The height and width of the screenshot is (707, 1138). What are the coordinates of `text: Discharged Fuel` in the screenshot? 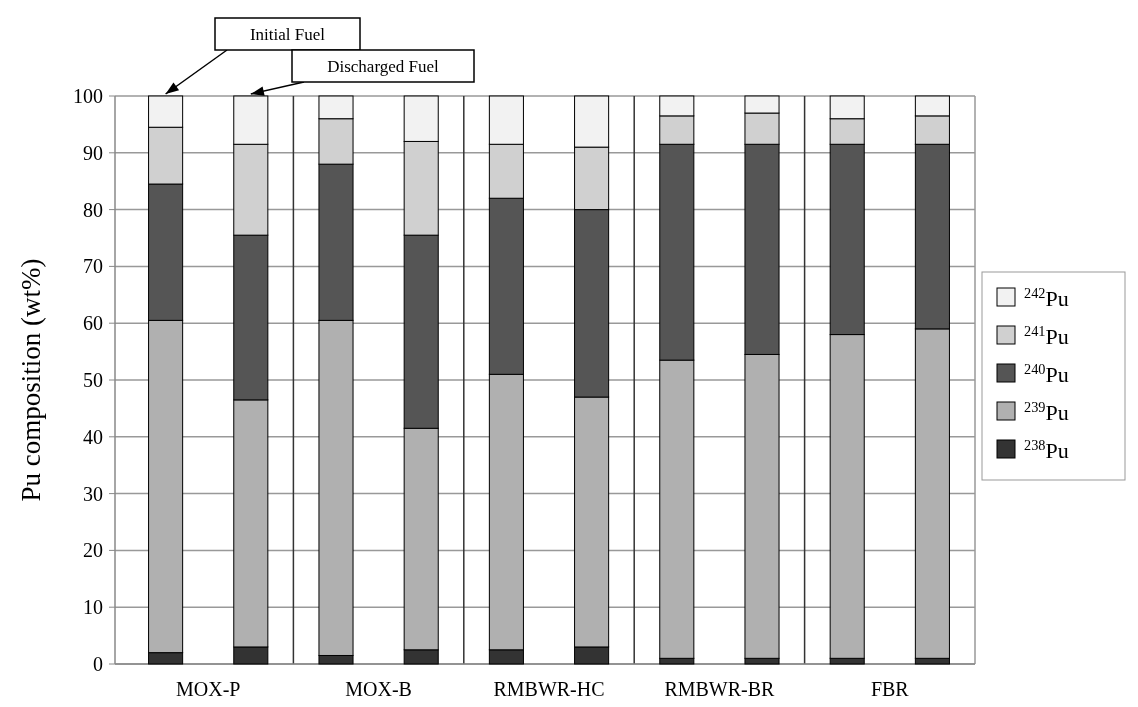 It's located at (383, 66).